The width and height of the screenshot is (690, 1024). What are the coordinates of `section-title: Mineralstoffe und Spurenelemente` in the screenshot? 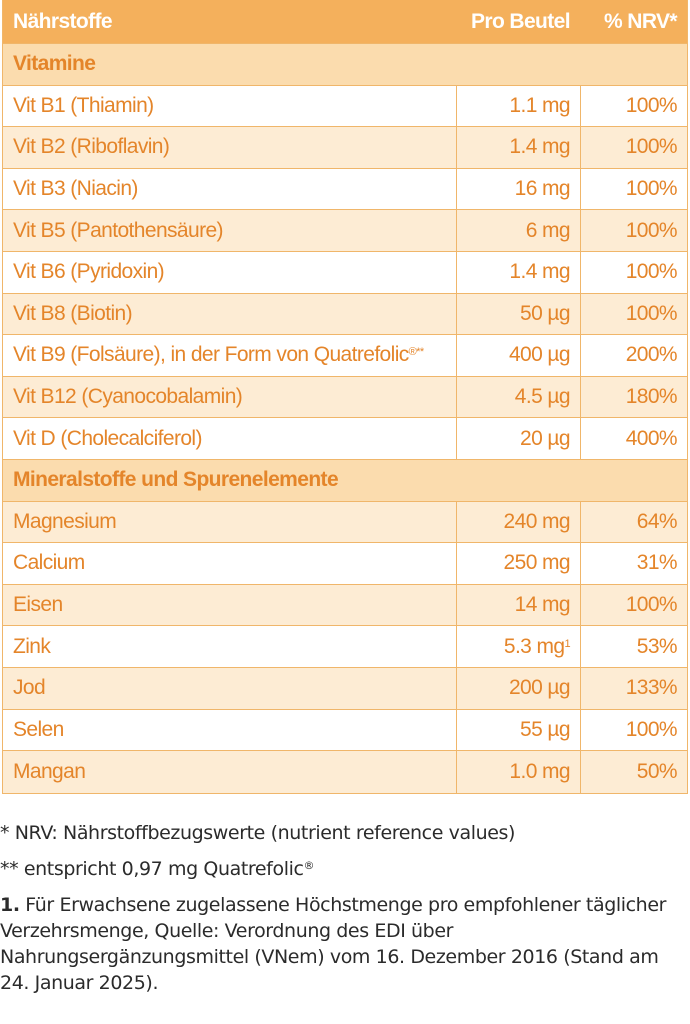 It's located at (176, 480).